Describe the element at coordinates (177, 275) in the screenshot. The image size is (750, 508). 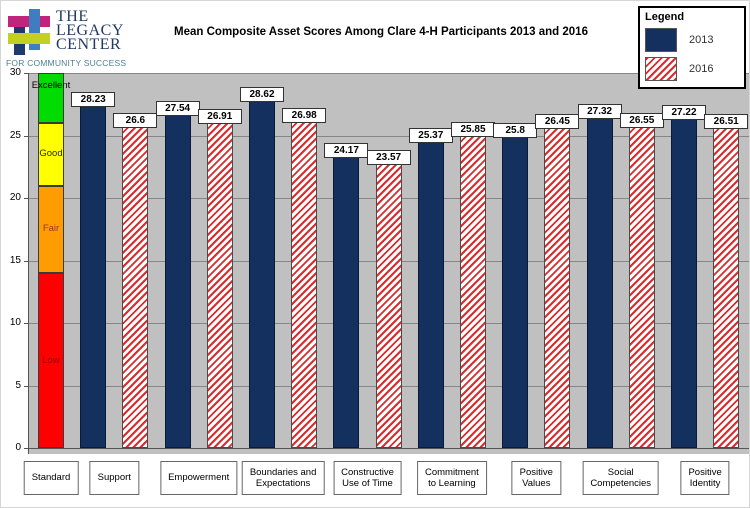
I see `bar-2013-empowerment` at that location.